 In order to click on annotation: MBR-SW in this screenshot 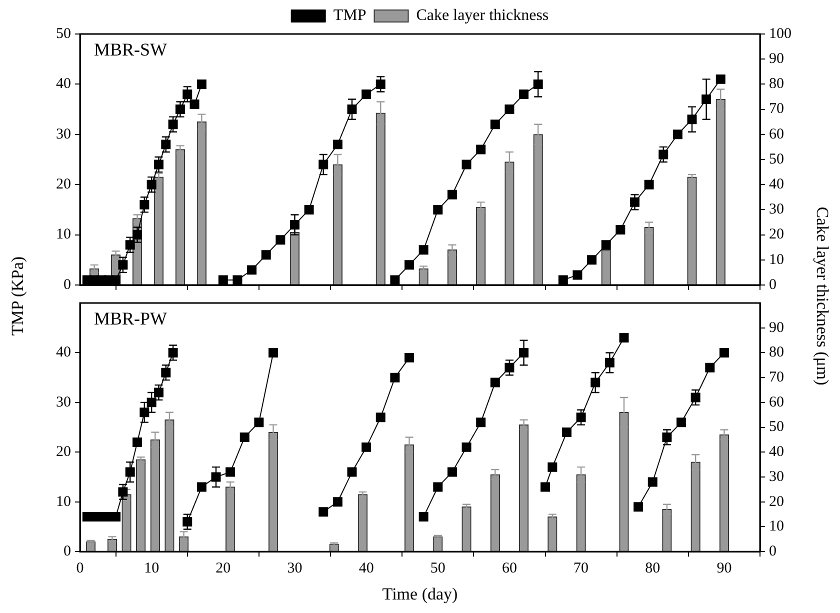, I will do `click(131, 50)`.